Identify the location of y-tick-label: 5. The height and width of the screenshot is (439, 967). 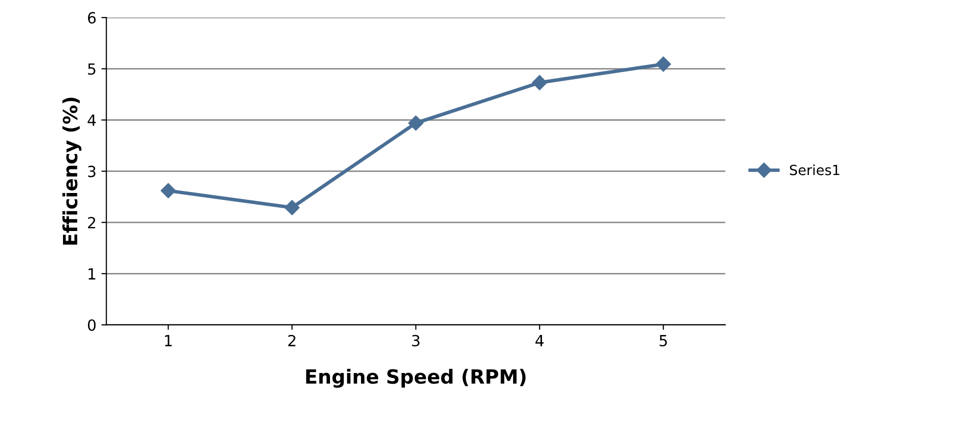
(92, 69).